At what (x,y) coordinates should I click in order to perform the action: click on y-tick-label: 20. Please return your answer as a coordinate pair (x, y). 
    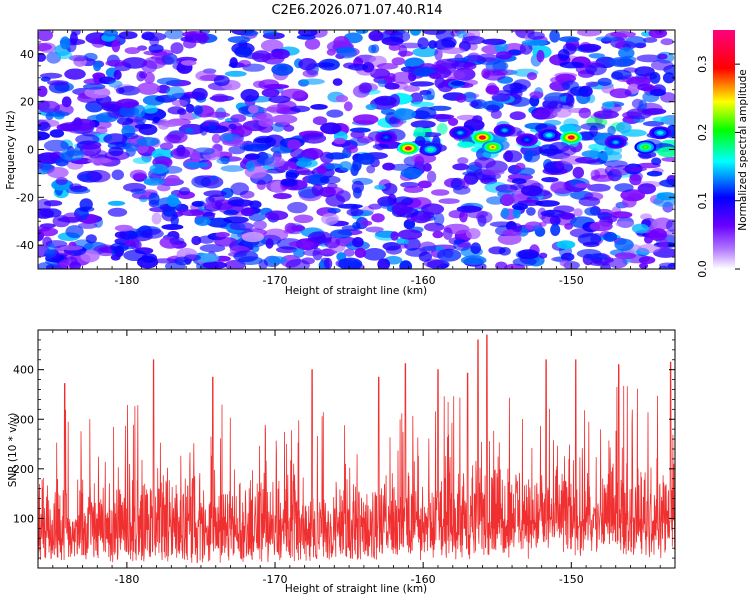
    Looking at the image, I should click on (27, 102).